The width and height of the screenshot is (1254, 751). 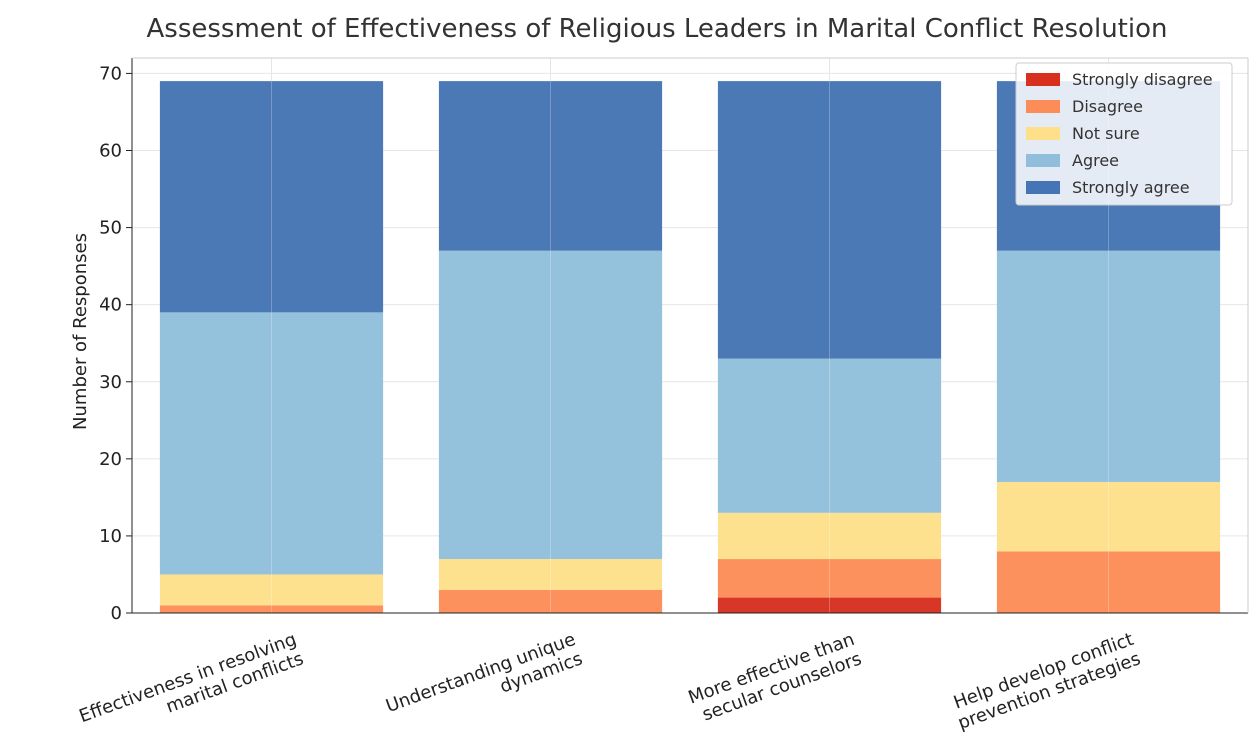 What do you see at coordinates (1107, 106) in the screenshot?
I see `legend-label: Disagree` at bounding box center [1107, 106].